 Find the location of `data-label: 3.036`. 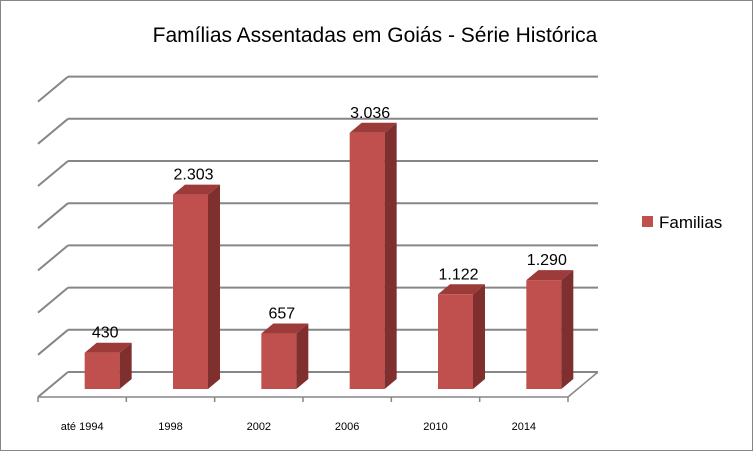

data-label: 3.036 is located at coordinates (370, 113).